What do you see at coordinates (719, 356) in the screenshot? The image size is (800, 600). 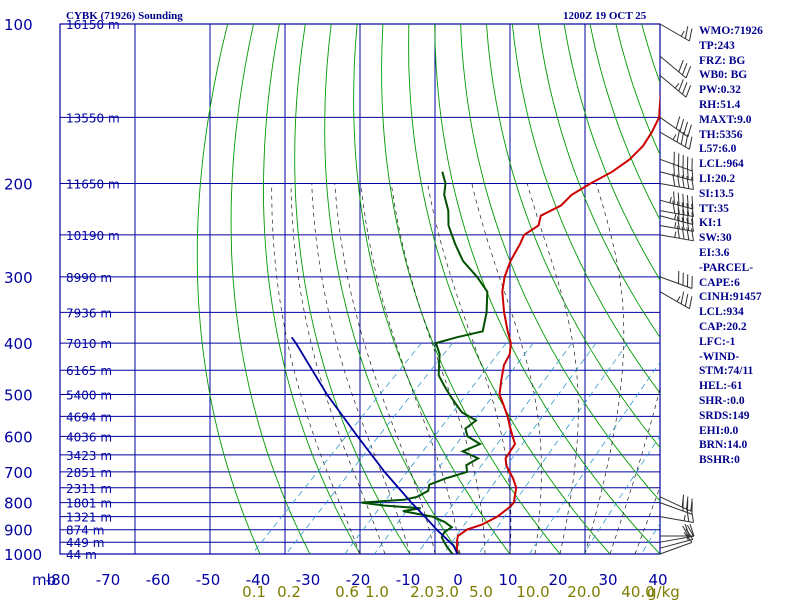 I see `stability-index-item: -WIND-` at bounding box center [719, 356].